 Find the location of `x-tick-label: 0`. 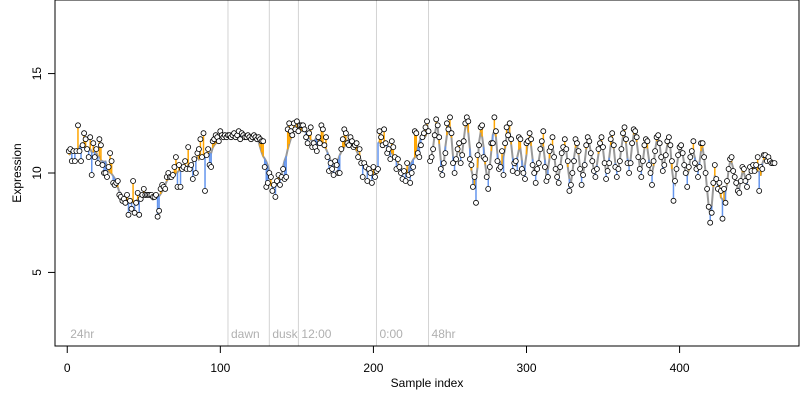

x-tick-label: 0 is located at coordinates (67, 368).